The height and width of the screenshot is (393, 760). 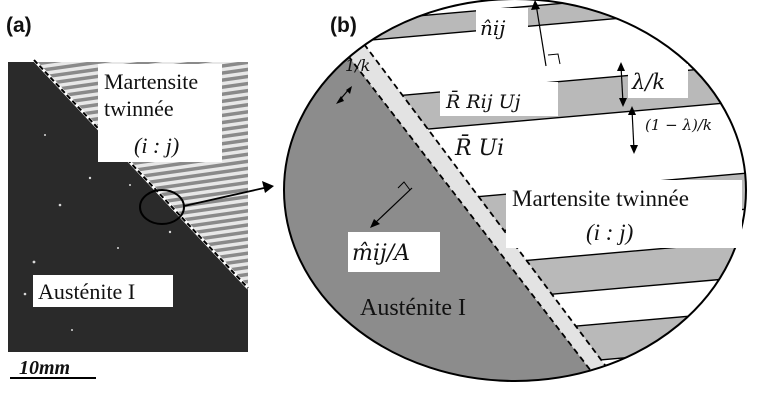 What do you see at coordinates (19, 25) in the screenshot?
I see `panel-a-label: (a)` at bounding box center [19, 25].